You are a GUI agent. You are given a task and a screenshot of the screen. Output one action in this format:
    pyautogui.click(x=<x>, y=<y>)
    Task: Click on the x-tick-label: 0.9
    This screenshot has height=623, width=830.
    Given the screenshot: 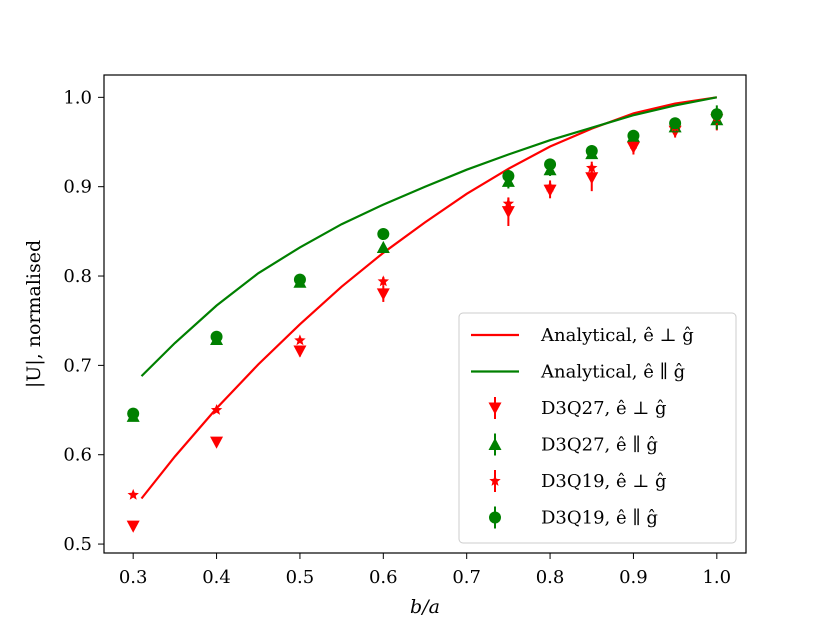 What is the action you would take?
    pyautogui.click(x=633, y=577)
    